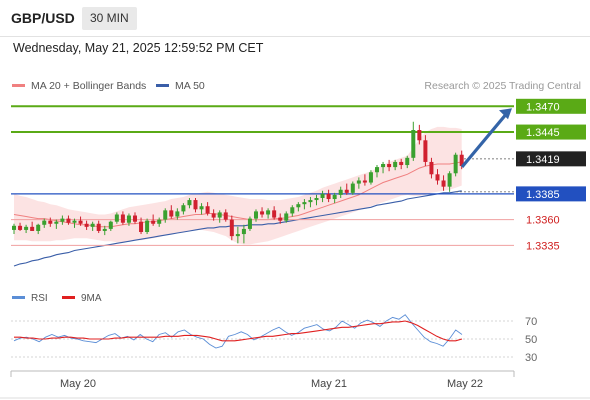 Image resolution: width=590 pixels, height=400 pixels. I want to click on support-label-box, so click(551, 194).